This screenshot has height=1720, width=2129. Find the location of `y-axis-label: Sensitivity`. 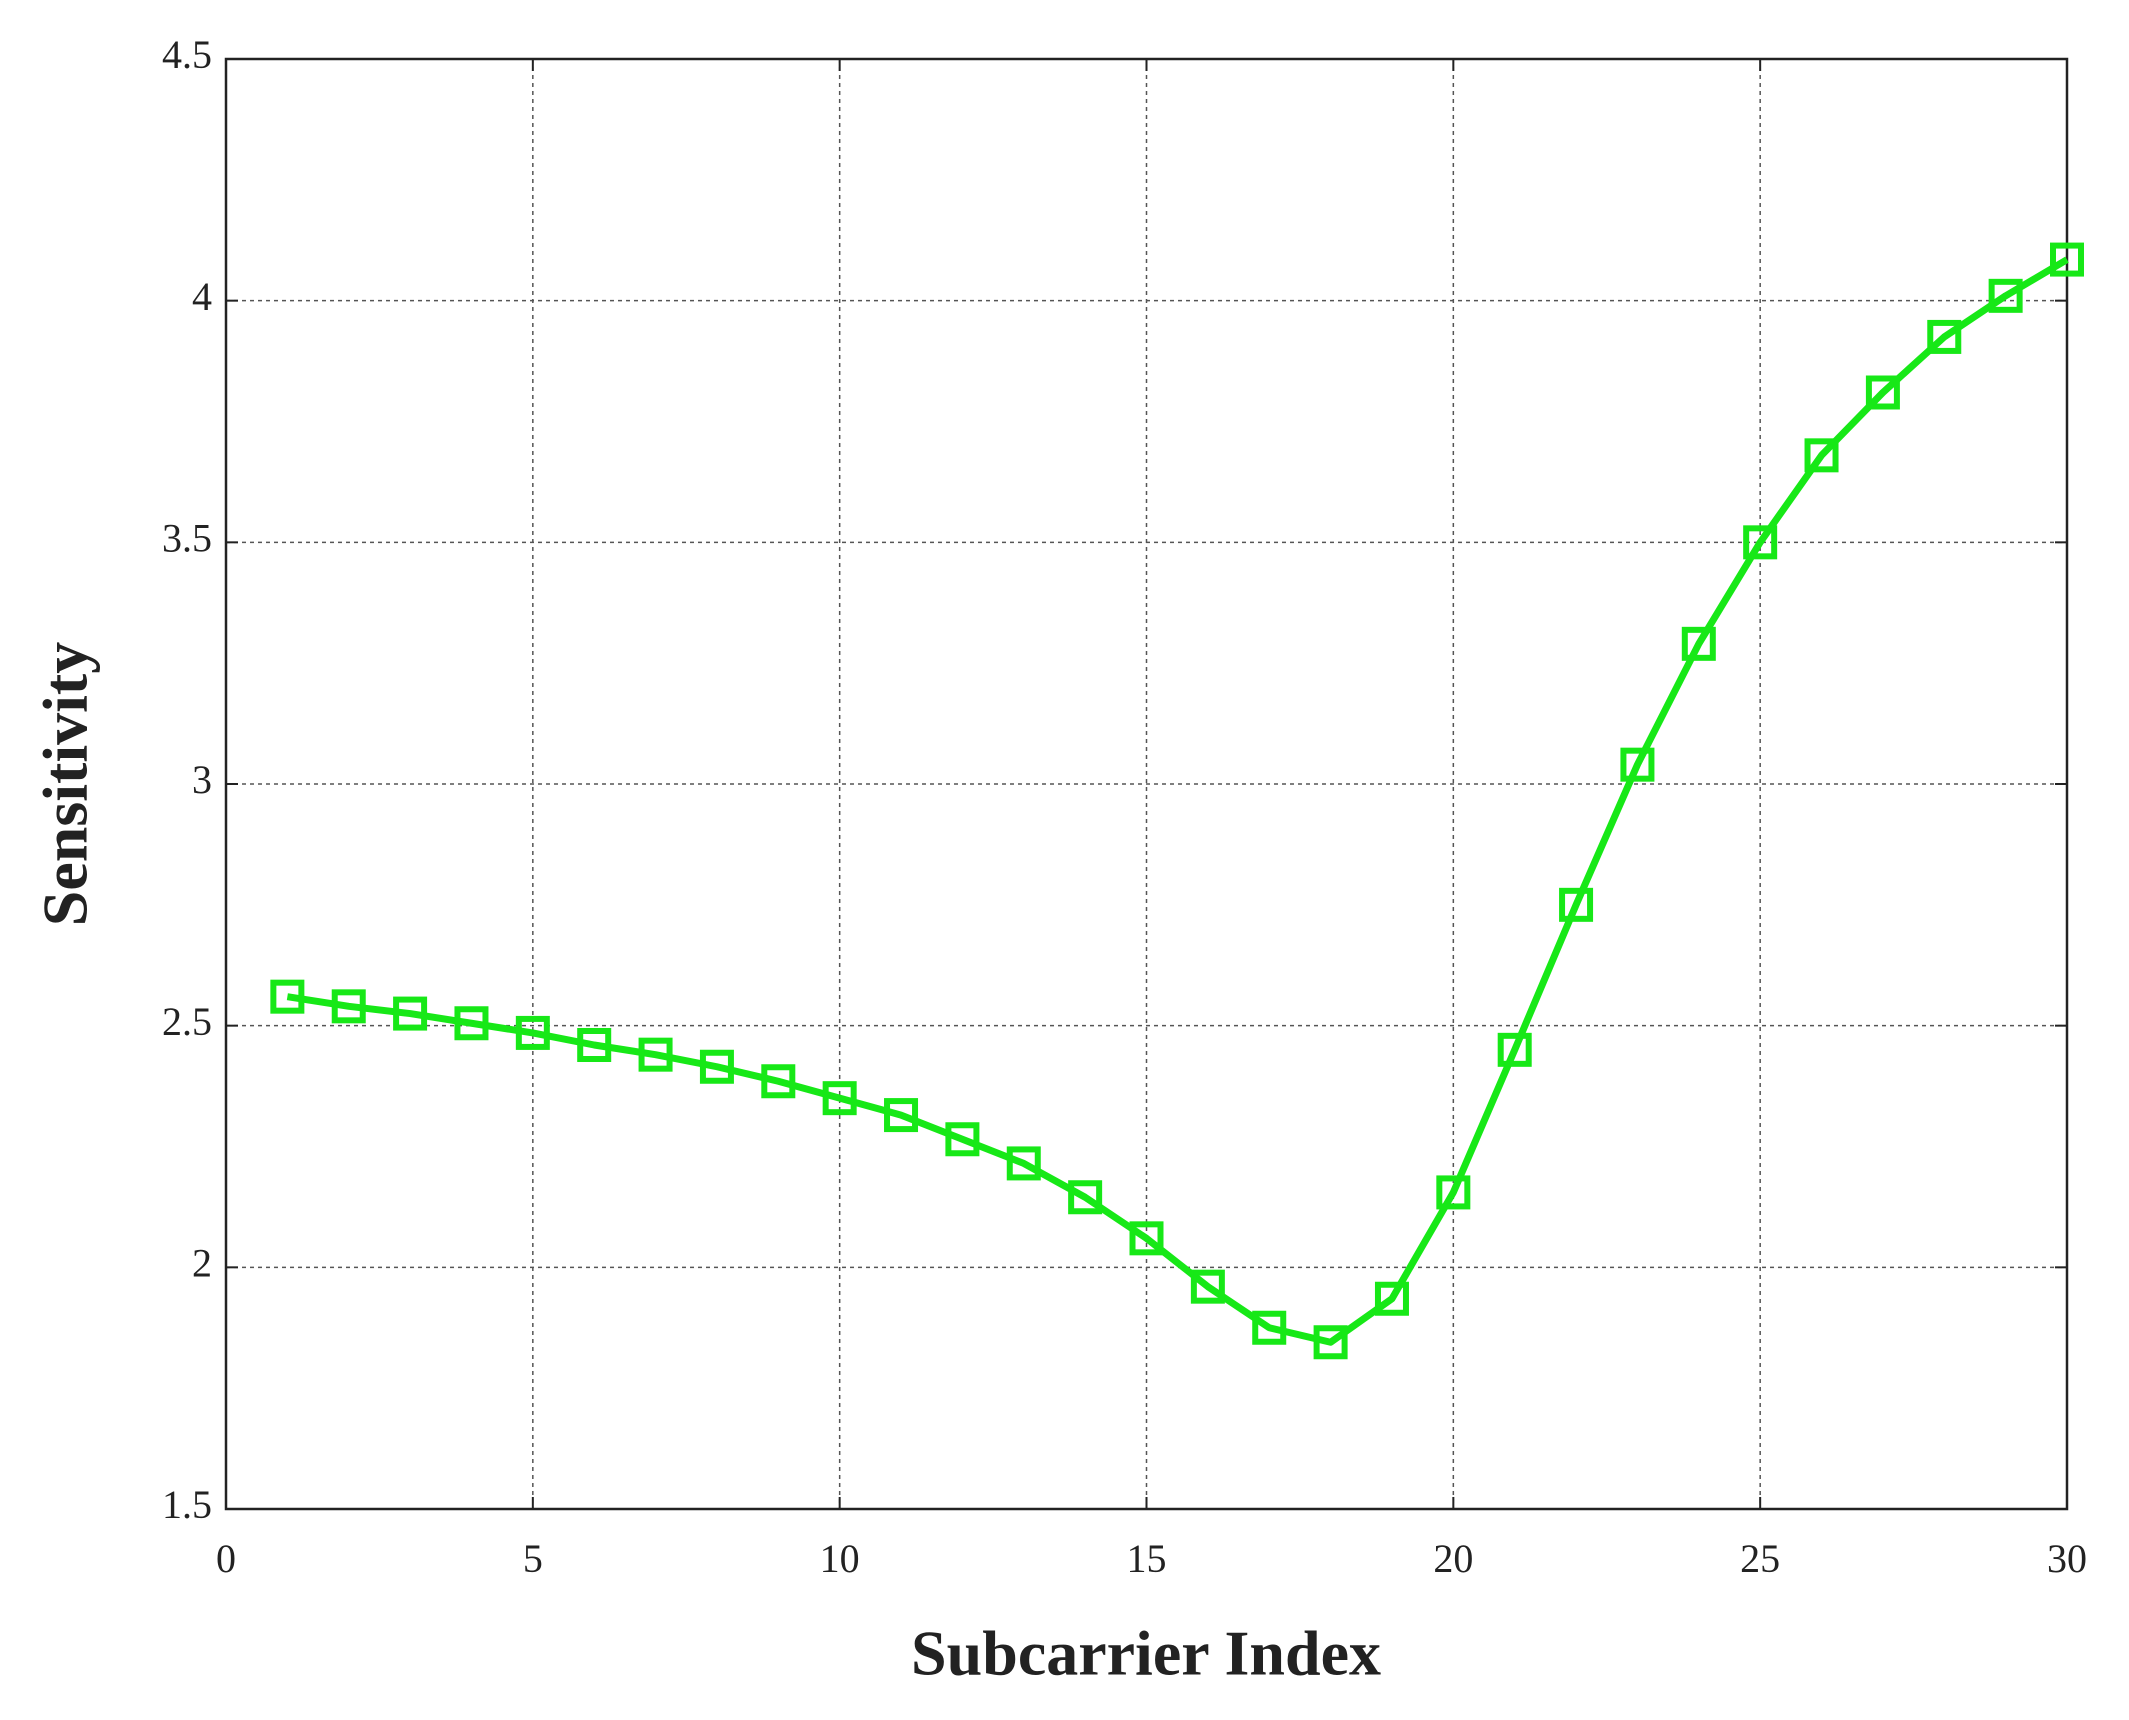

y-axis-label: Sensitivity is located at coordinates (65, 784).